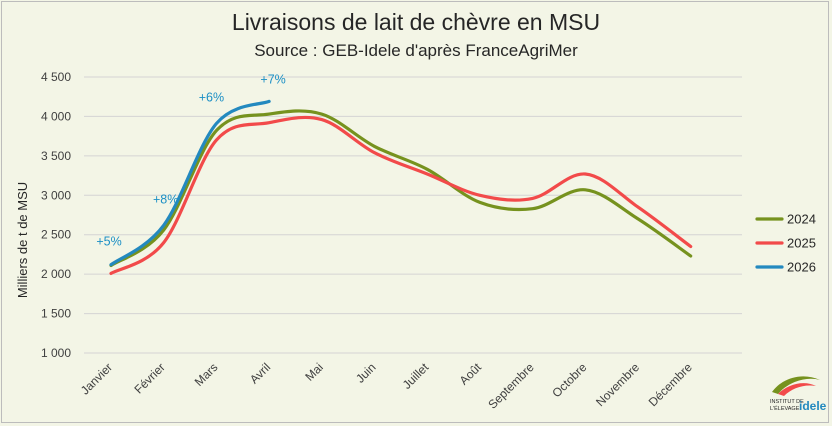 The height and width of the screenshot is (426, 832). What do you see at coordinates (314, 372) in the screenshot?
I see `x-tick-label: Mai` at bounding box center [314, 372].